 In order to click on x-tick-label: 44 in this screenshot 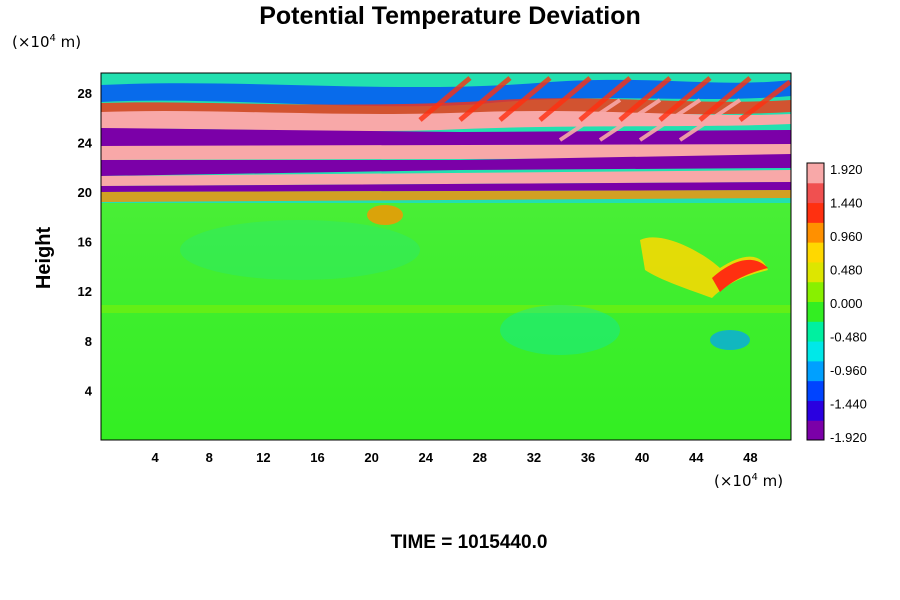, I will do `click(696, 457)`.